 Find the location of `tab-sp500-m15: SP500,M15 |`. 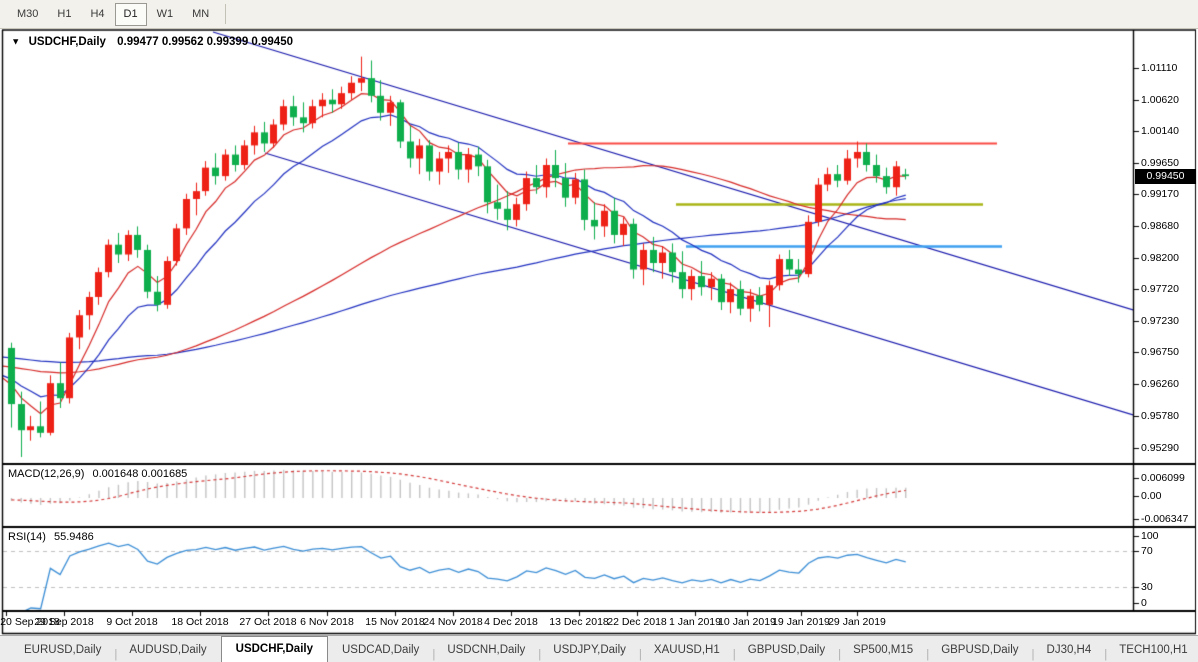

tab-sp500-m15: SP500,M15 | is located at coordinates (884, 650).